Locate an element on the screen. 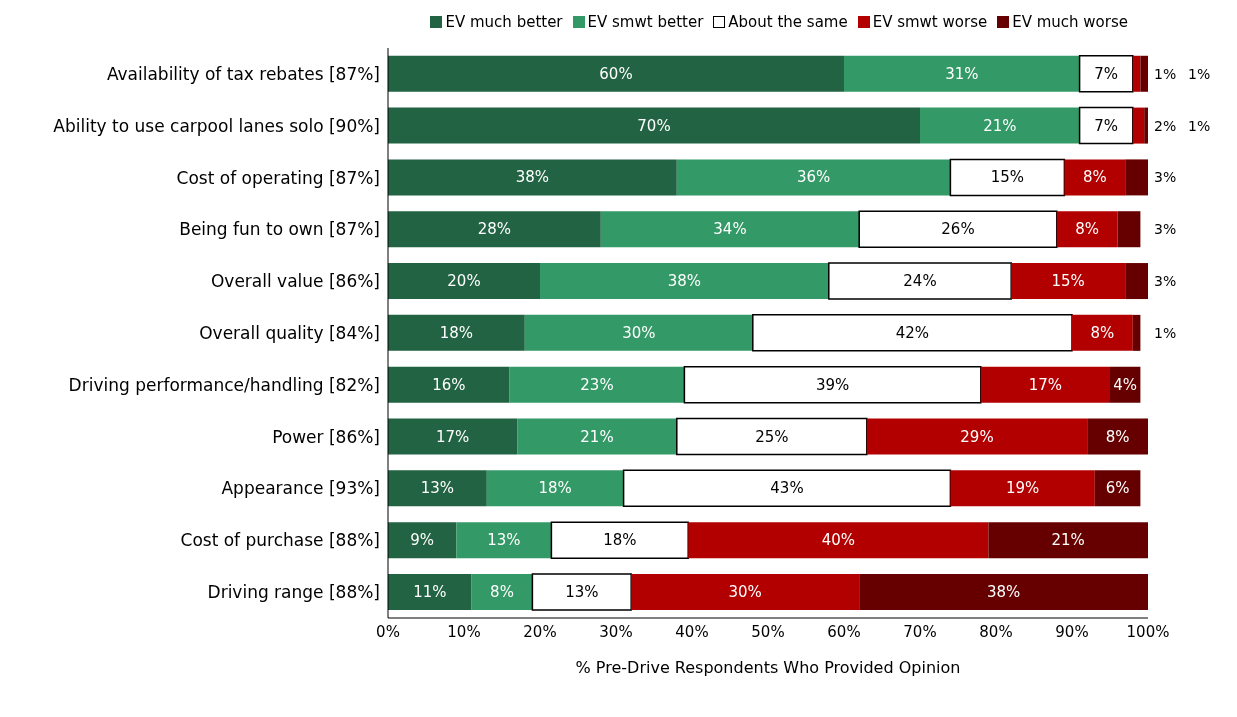  data-label: 36% is located at coordinates (813, 177).